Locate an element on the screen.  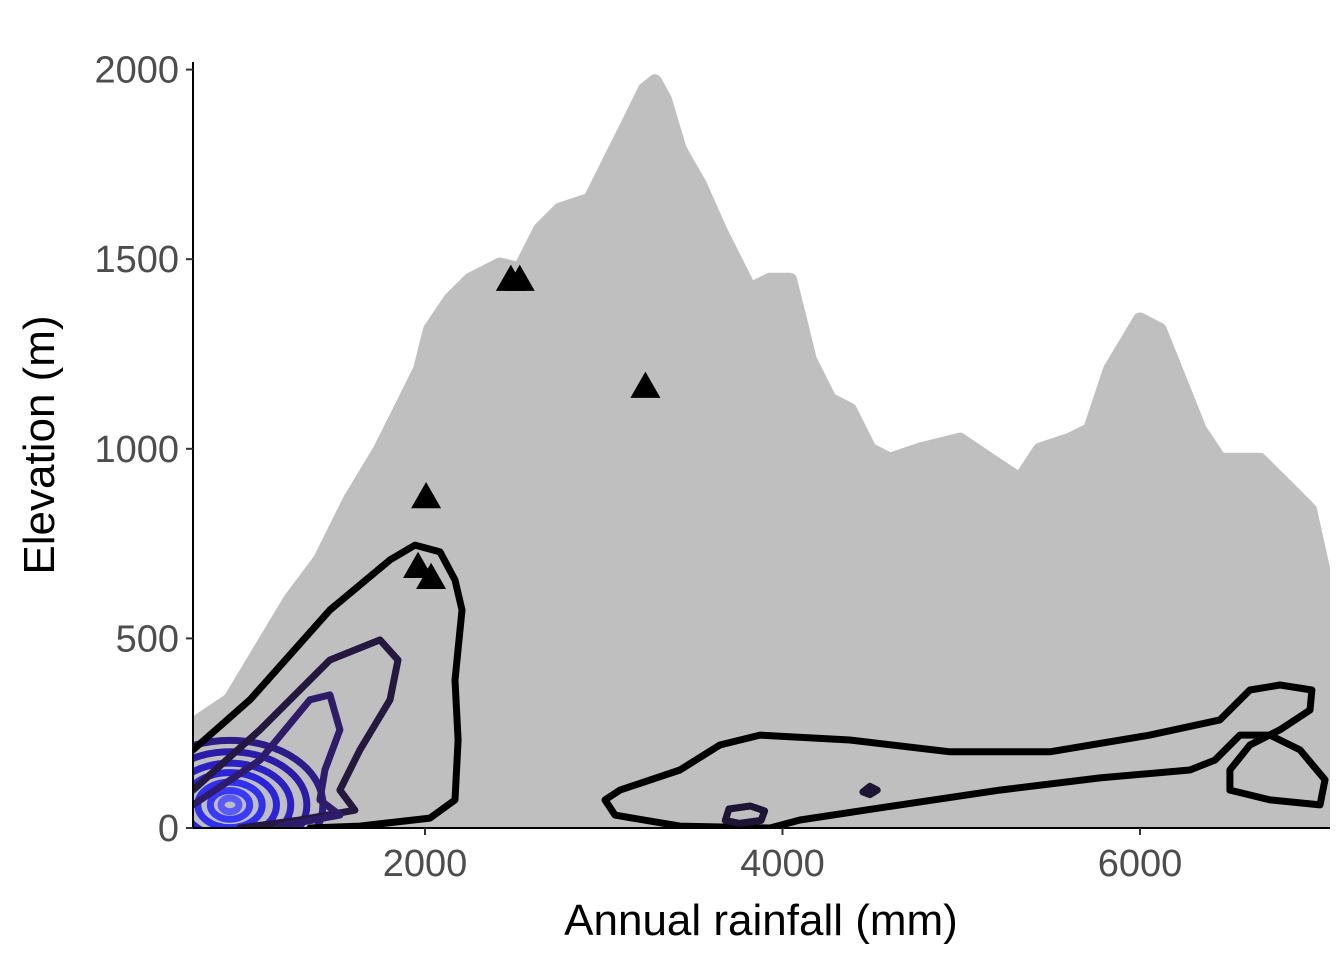
x-axis-title: Annual rainfall (mm) is located at coordinates (761, 920).